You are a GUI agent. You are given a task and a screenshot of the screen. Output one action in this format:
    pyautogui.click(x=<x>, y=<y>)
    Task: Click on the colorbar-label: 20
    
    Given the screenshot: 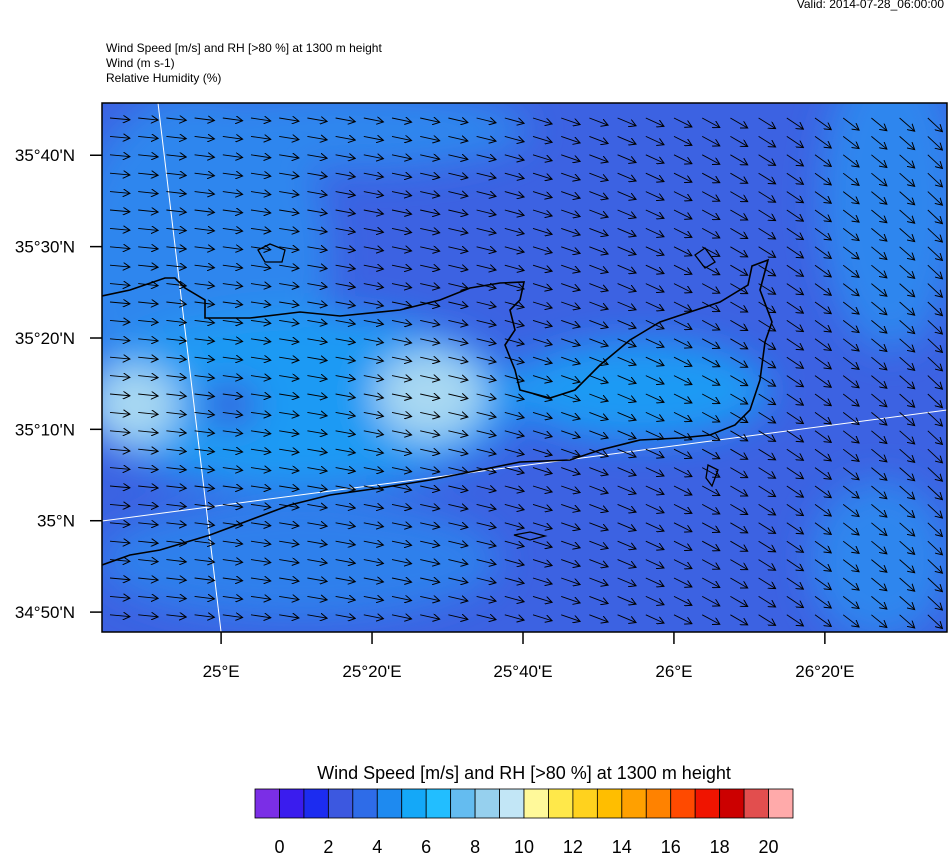 What is the action you would take?
    pyautogui.click(x=769, y=845)
    